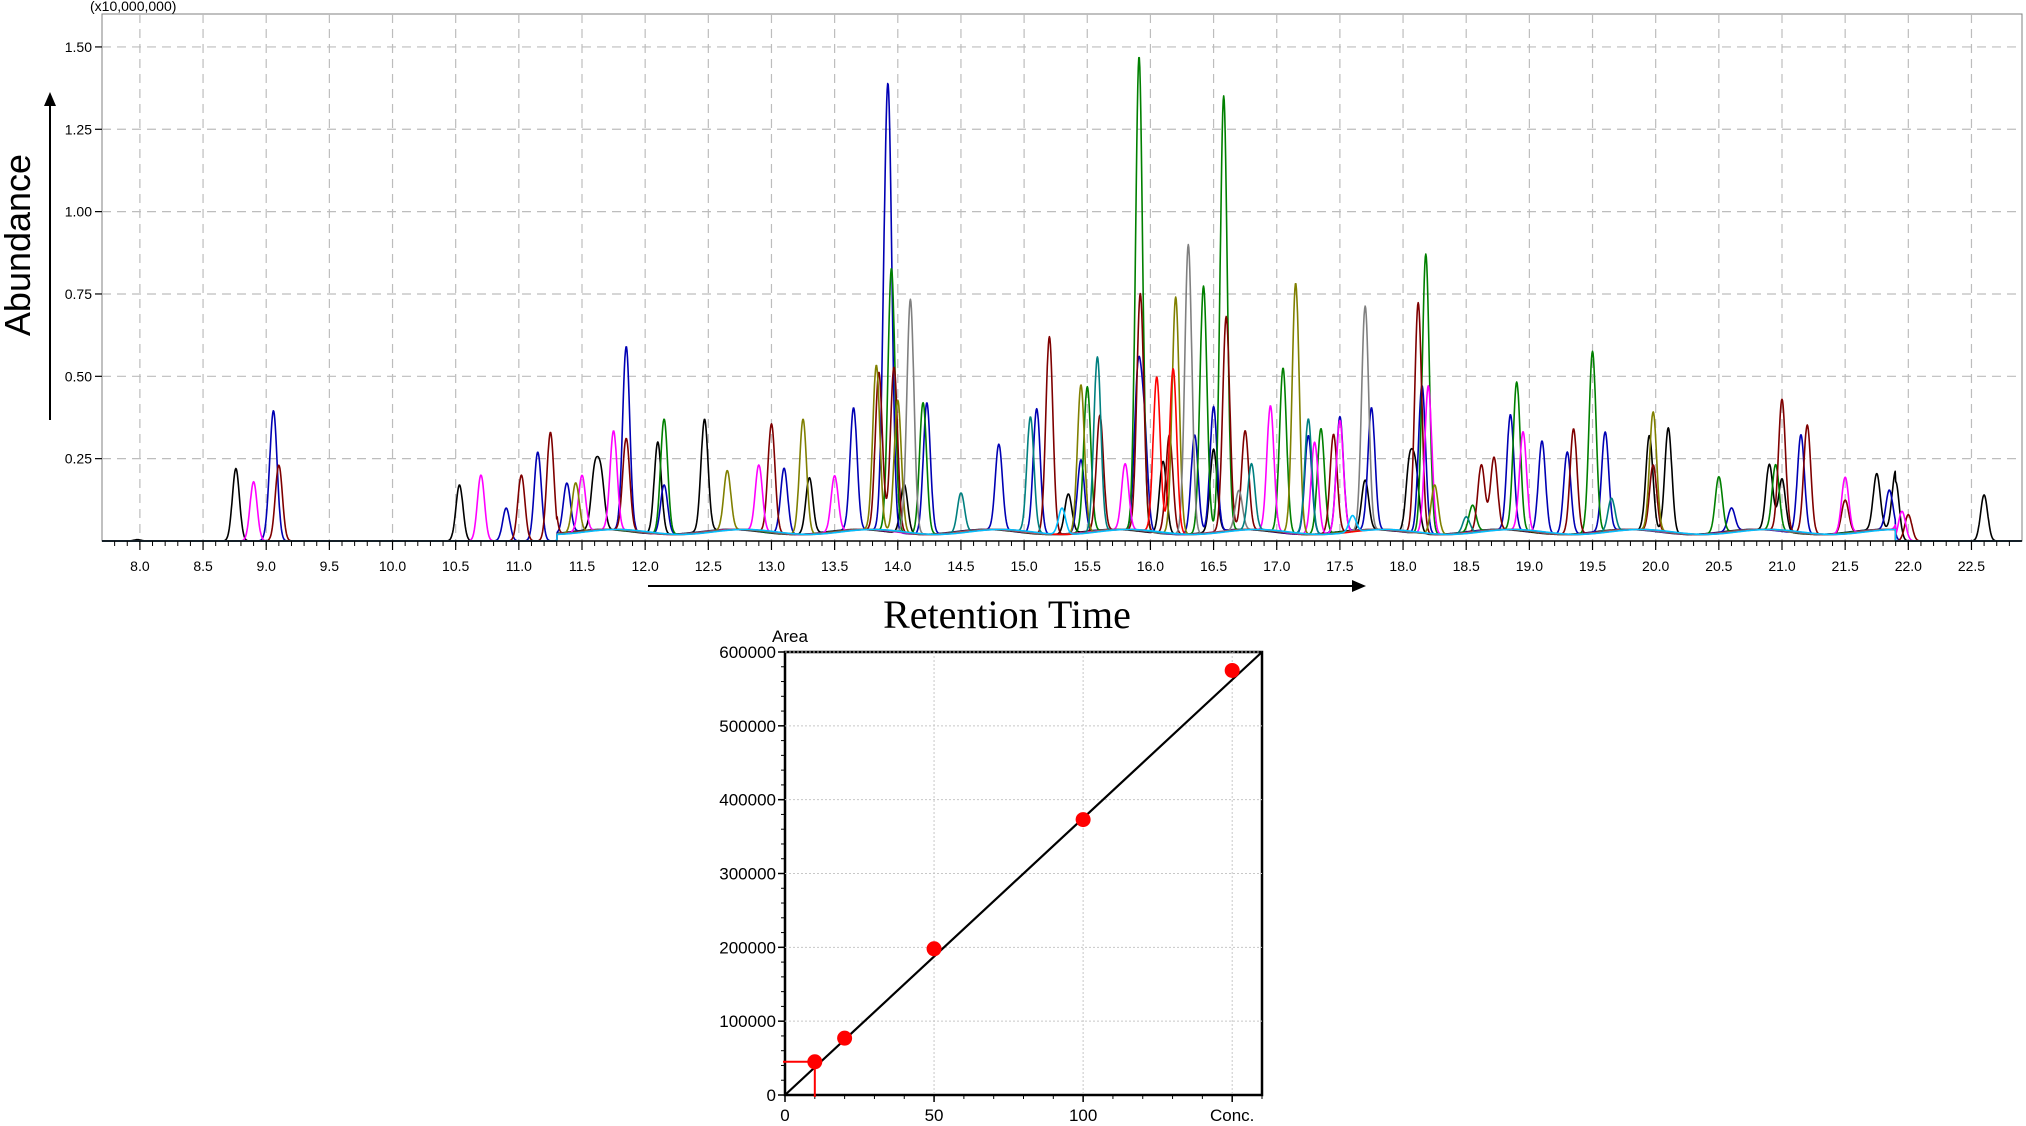  Describe the element at coordinates (834, 566) in the screenshot. I see `x-tick-label: 13.5` at that location.